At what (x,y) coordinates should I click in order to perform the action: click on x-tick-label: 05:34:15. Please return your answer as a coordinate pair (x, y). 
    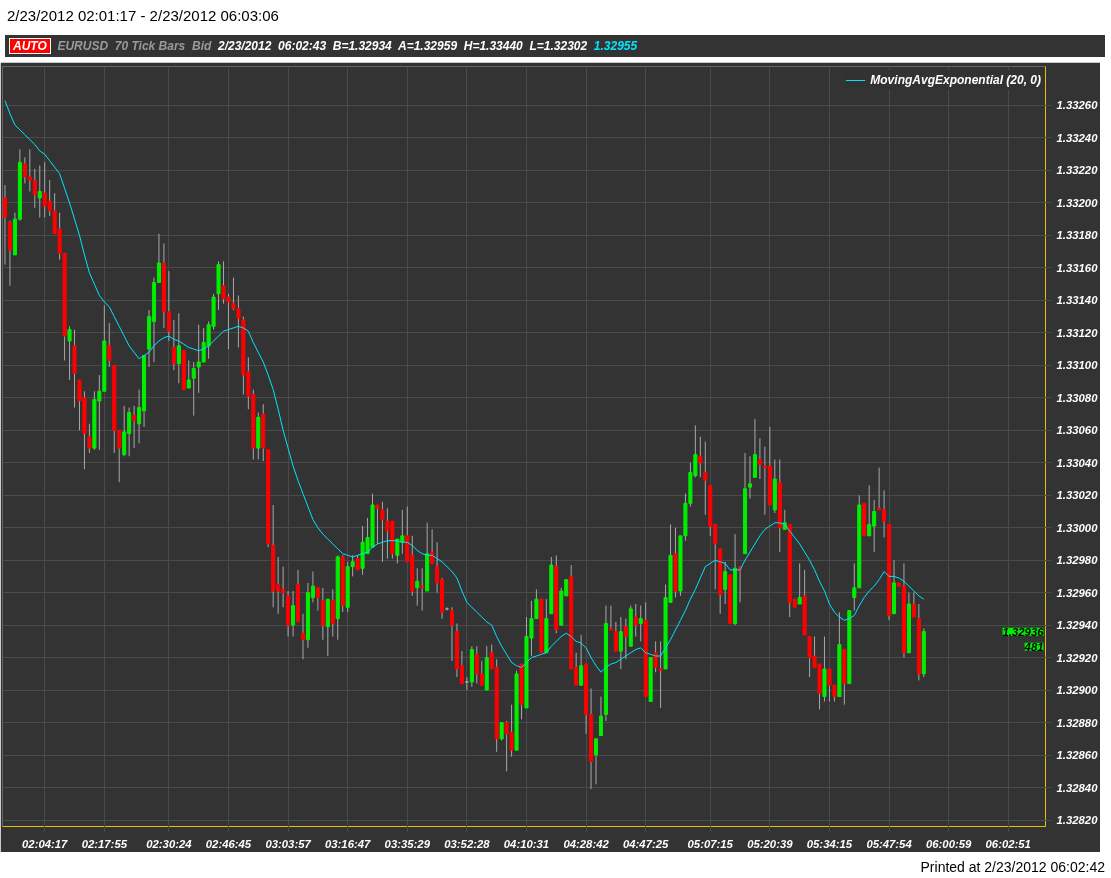
    Looking at the image, I should click on (829, 843).